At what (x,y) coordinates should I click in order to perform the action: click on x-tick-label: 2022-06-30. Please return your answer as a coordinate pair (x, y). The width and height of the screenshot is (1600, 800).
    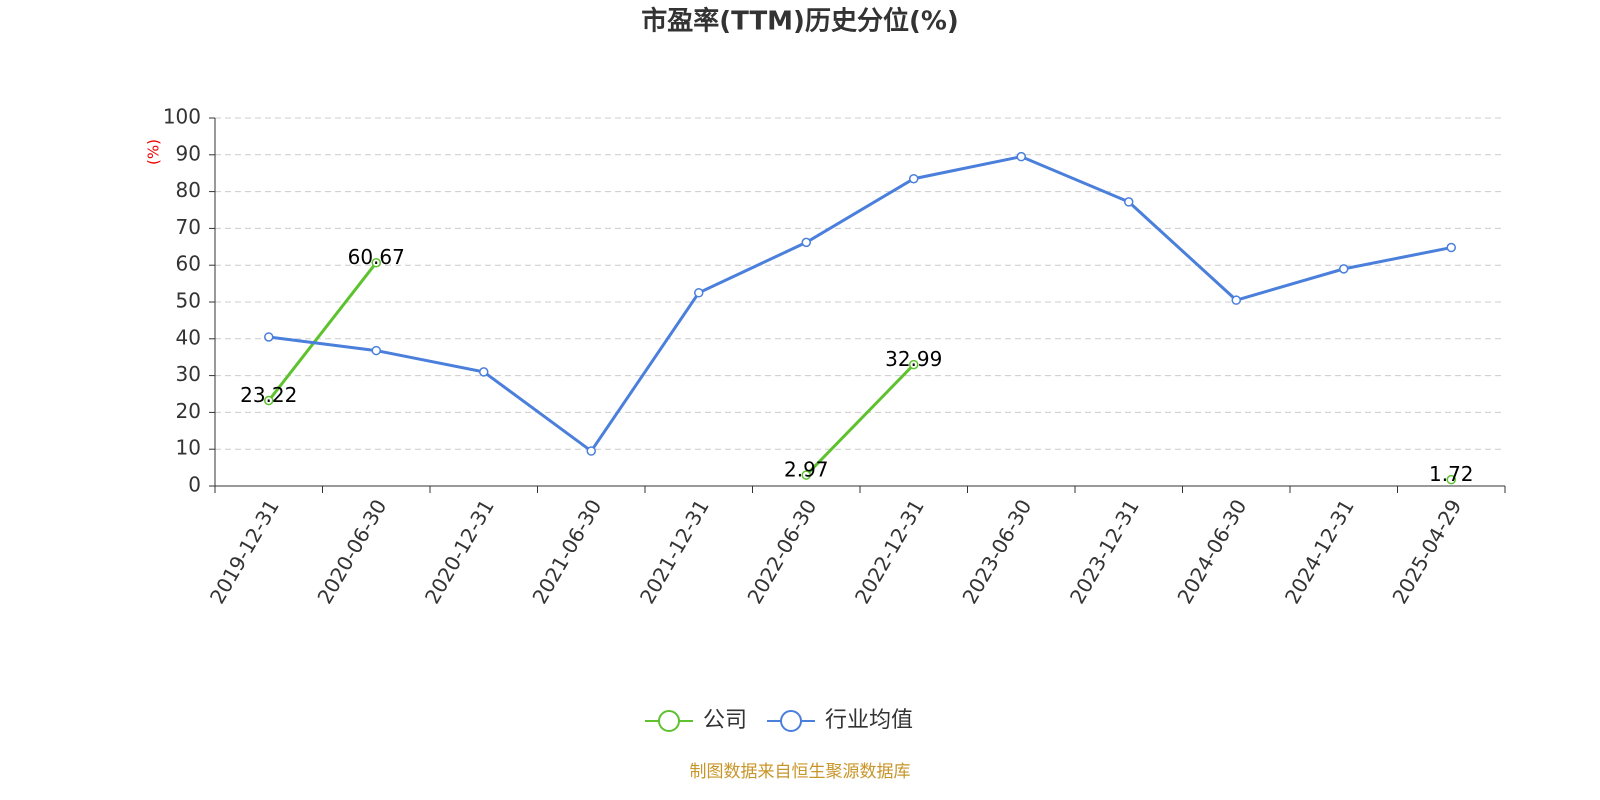
    Looking at the image, I should click on (781, 551).